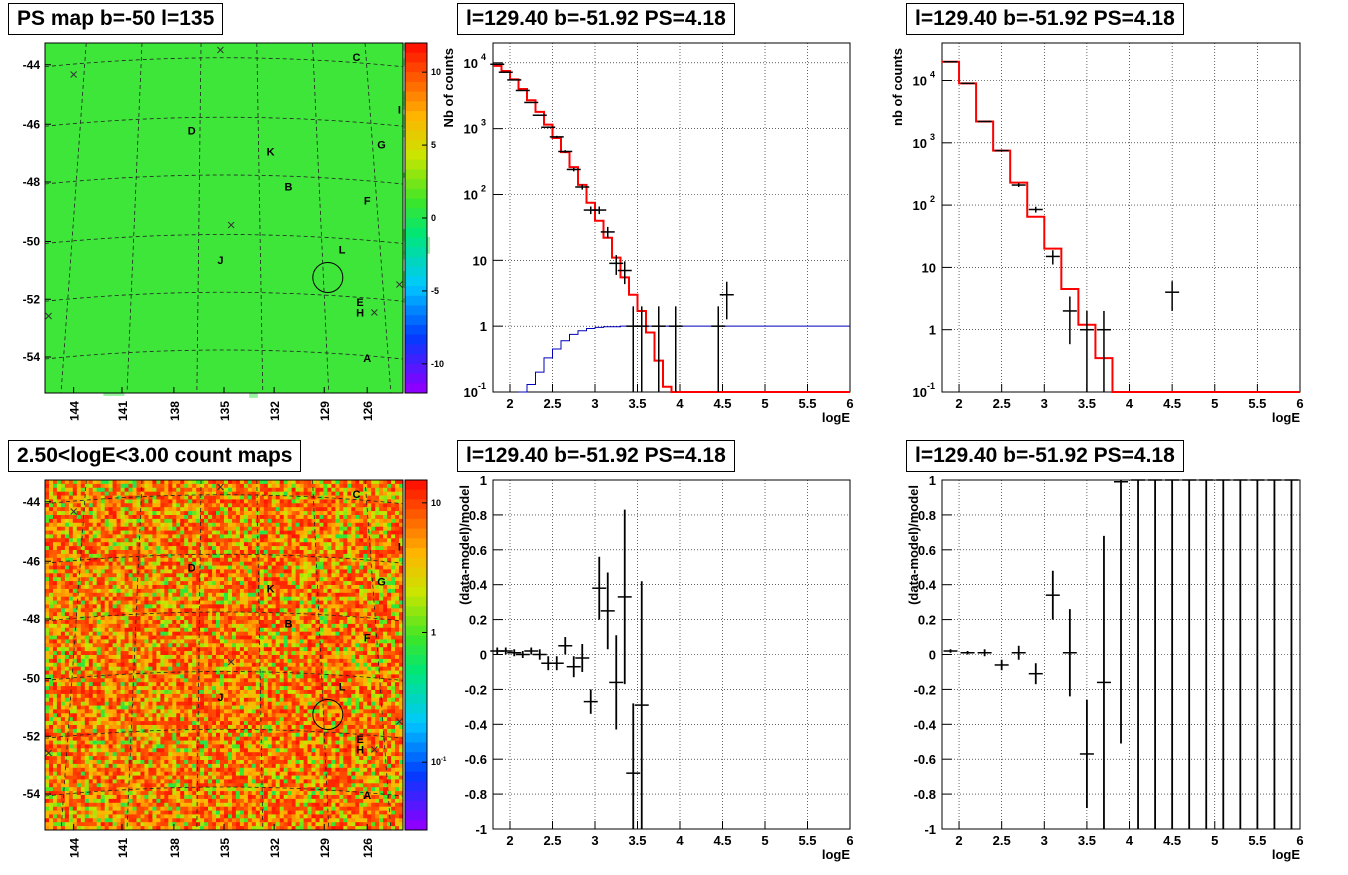 This screenshot has width=1348, height=875. Describe the element at coordinates (416, 252) in the screenshot. I see `colorbar-cell` at that location.